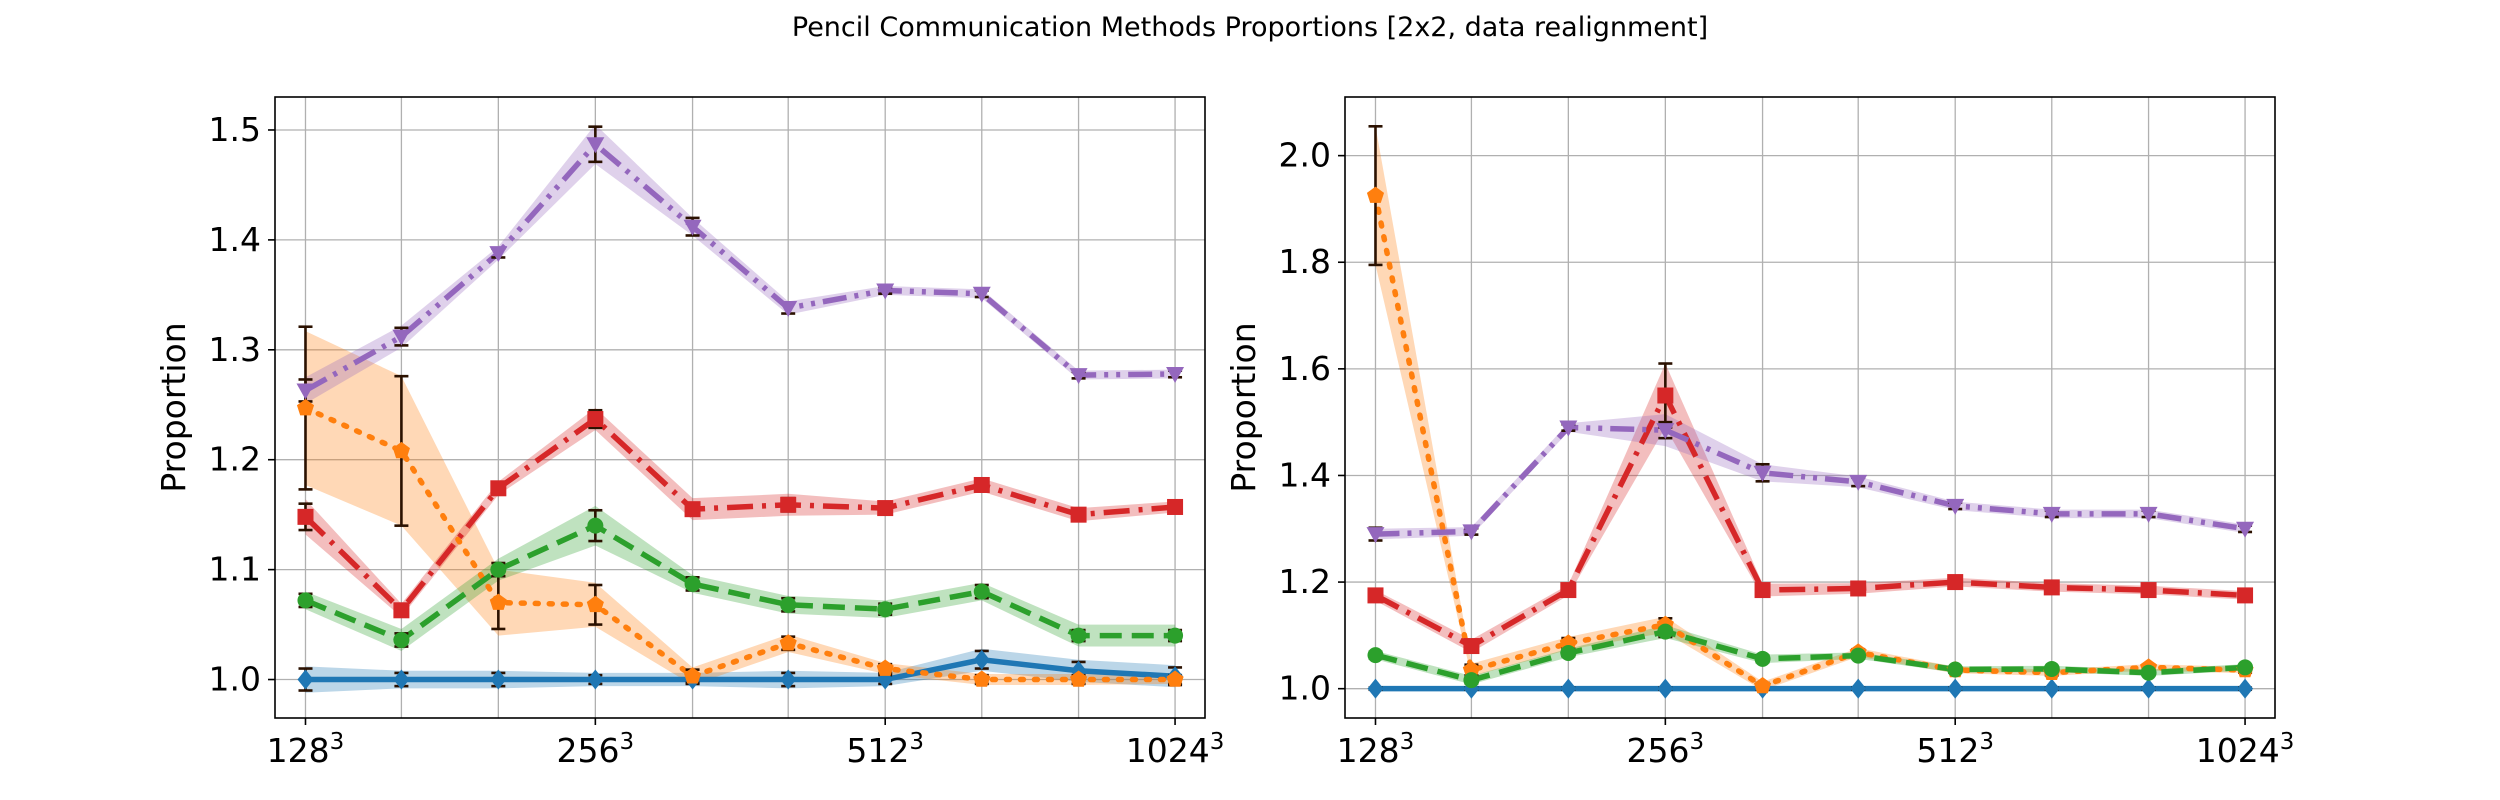  Describe the element at coordinates (235, 569) in the screenshot. I see `y-tick-label: 1.1` at that location.